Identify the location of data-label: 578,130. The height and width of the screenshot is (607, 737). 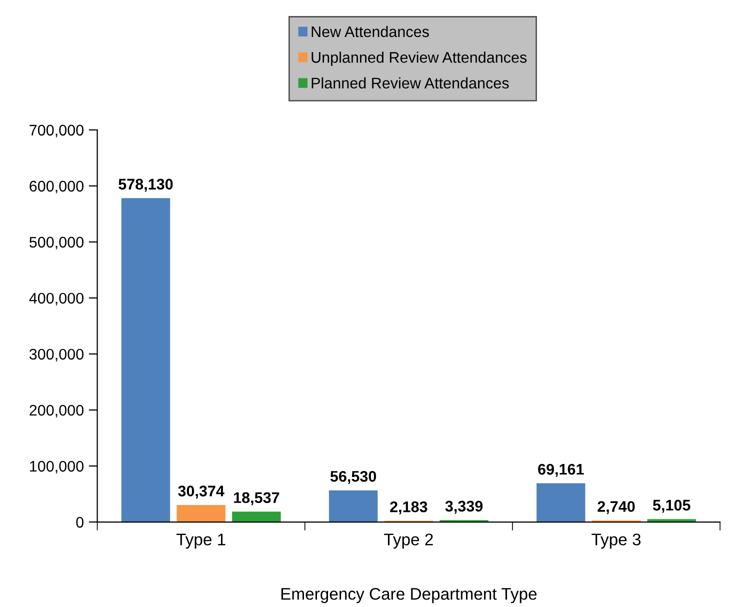
(145, 185).